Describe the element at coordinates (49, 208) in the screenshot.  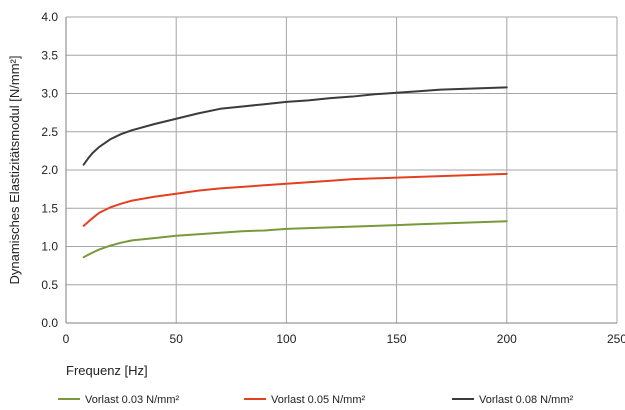
I see `y-tick-label: 1.5` at that location.